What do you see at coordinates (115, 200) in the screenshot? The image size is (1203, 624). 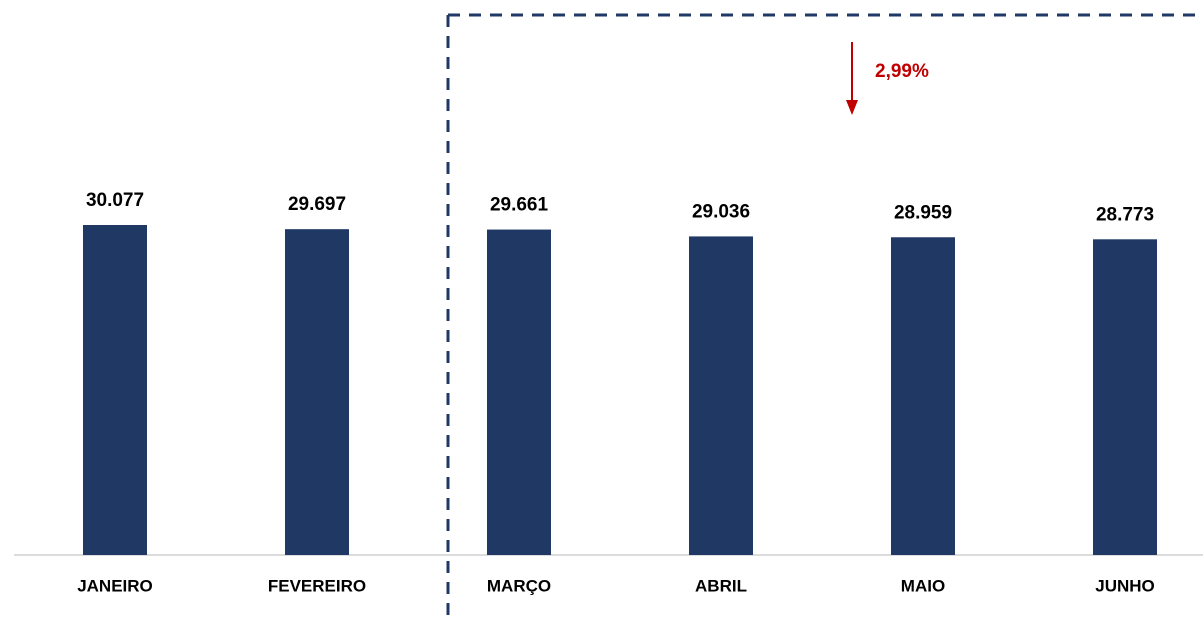 I see `value-label: 30.077` at bounding box center [115, 200].